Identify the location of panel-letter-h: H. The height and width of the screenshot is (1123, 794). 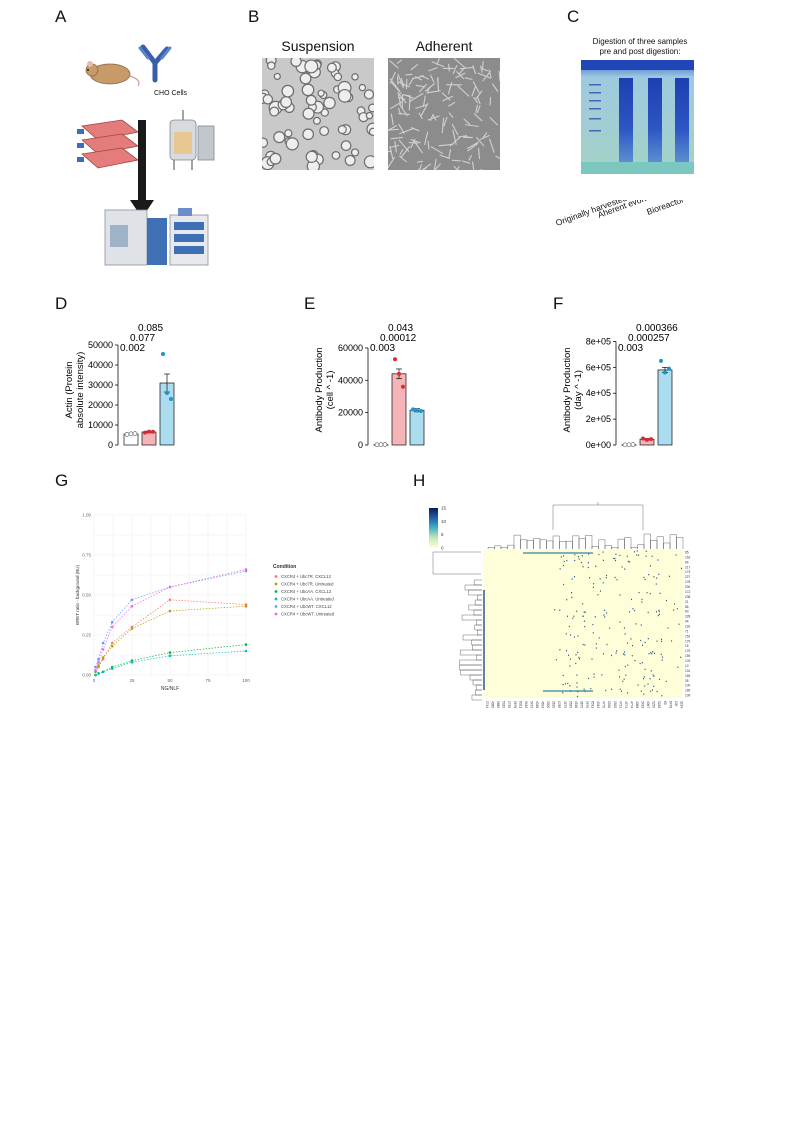
(419, 480).